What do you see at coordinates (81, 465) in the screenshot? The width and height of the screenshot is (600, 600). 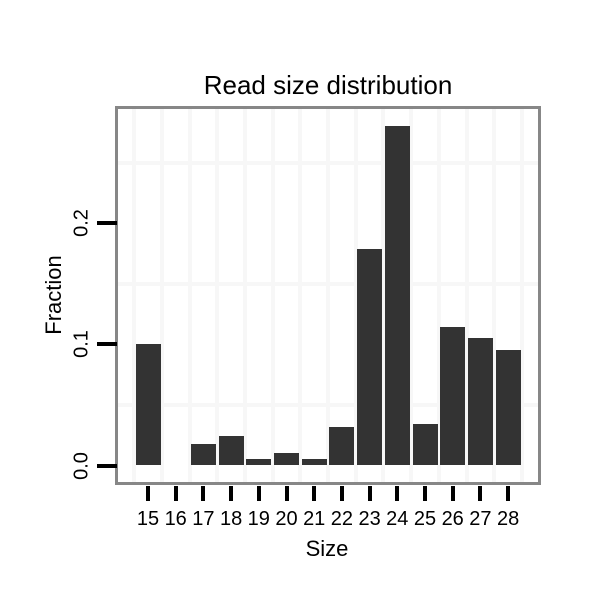 I see `y-tick-label: 0.0` at bounding box center [81, 465].